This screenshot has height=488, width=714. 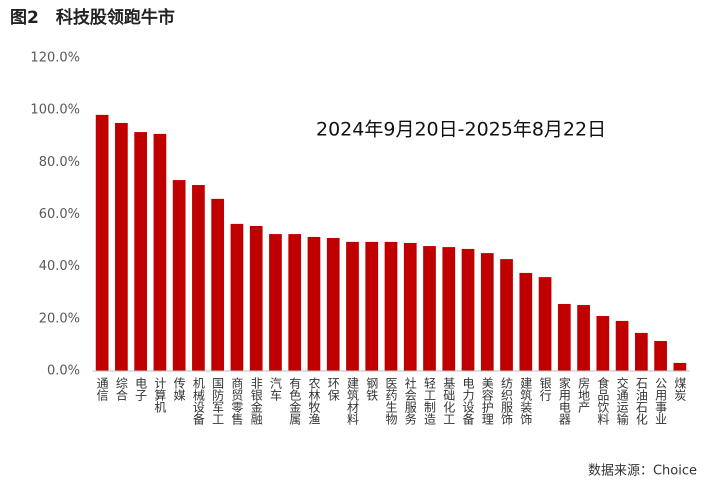 What do you see at coordinates (102, 389) in the screenshot?
I see `x-tick-label: 通信` at bounding box center [102, 389].